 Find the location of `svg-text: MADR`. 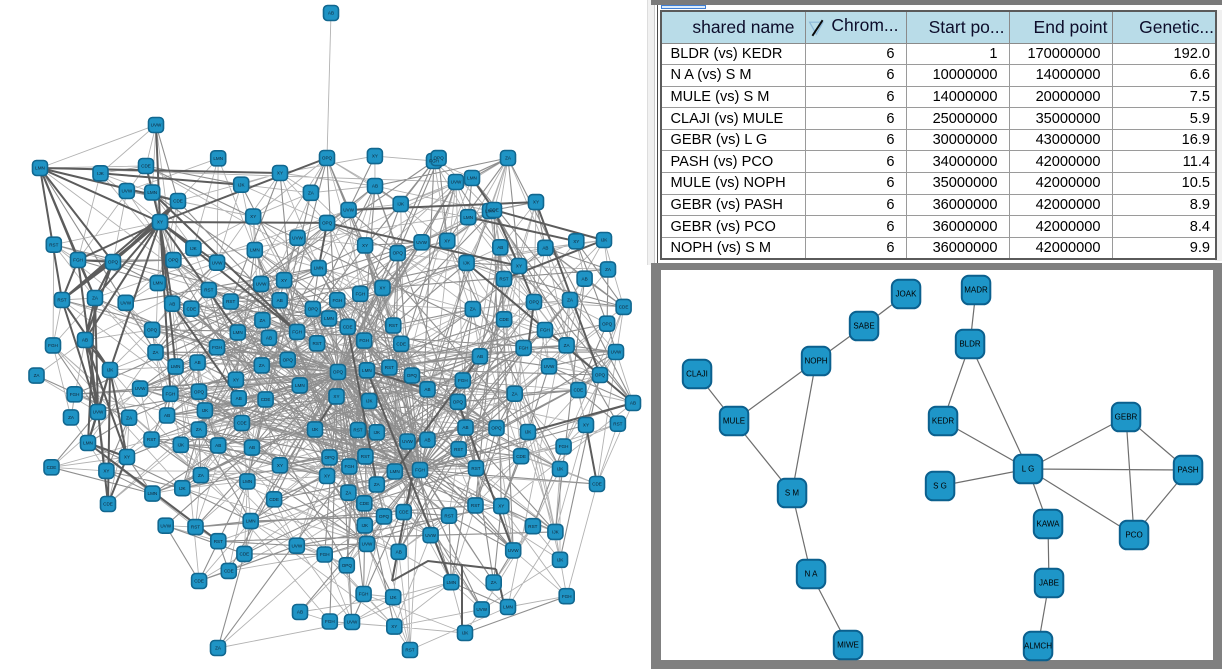

svg-text: MADR is located at coordinates (976, 290).